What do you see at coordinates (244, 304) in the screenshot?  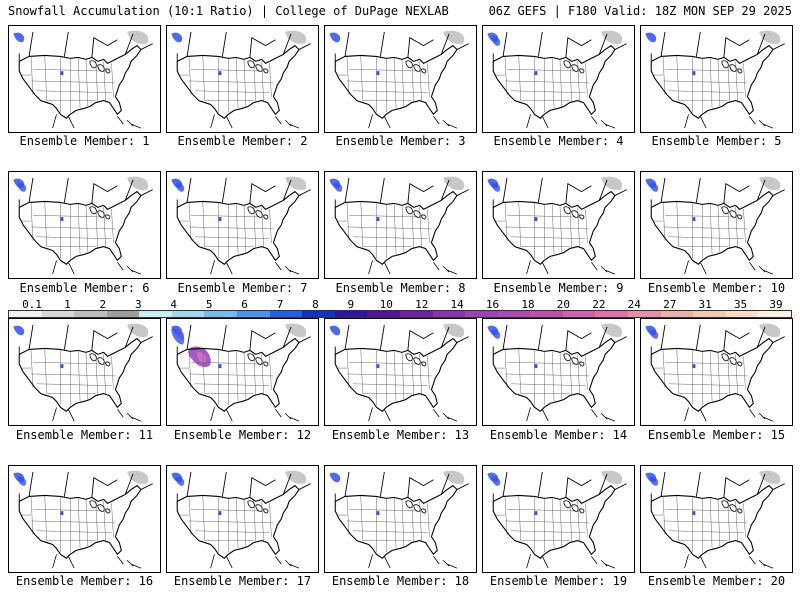 I see `colorbar-tick-label: 6` at bounding box center [244, 304].